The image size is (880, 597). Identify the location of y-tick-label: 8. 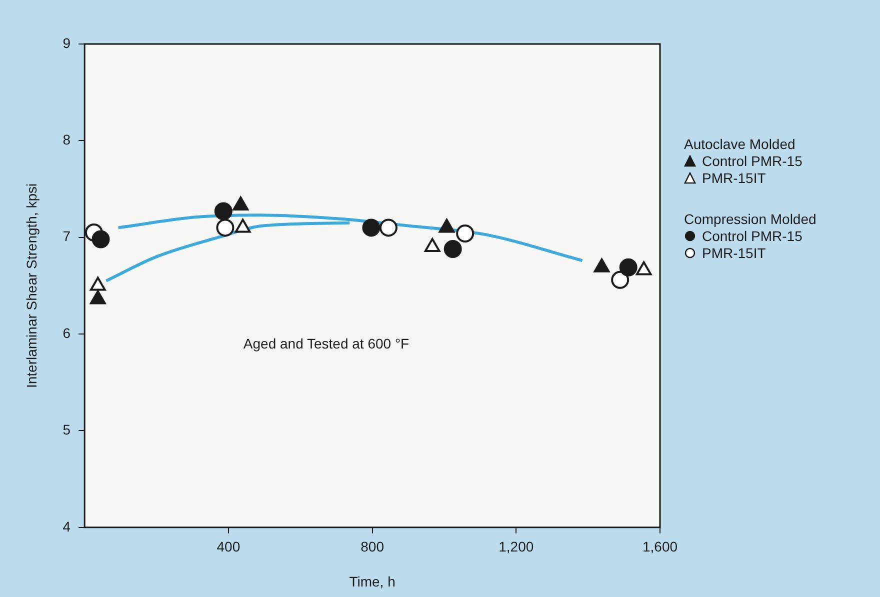
(66, 140).